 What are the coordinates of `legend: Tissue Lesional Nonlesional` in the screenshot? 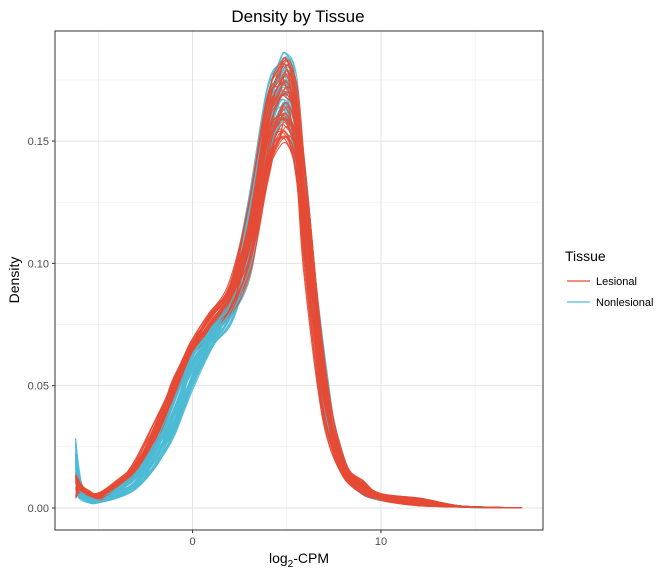 It's located at (609, 278).